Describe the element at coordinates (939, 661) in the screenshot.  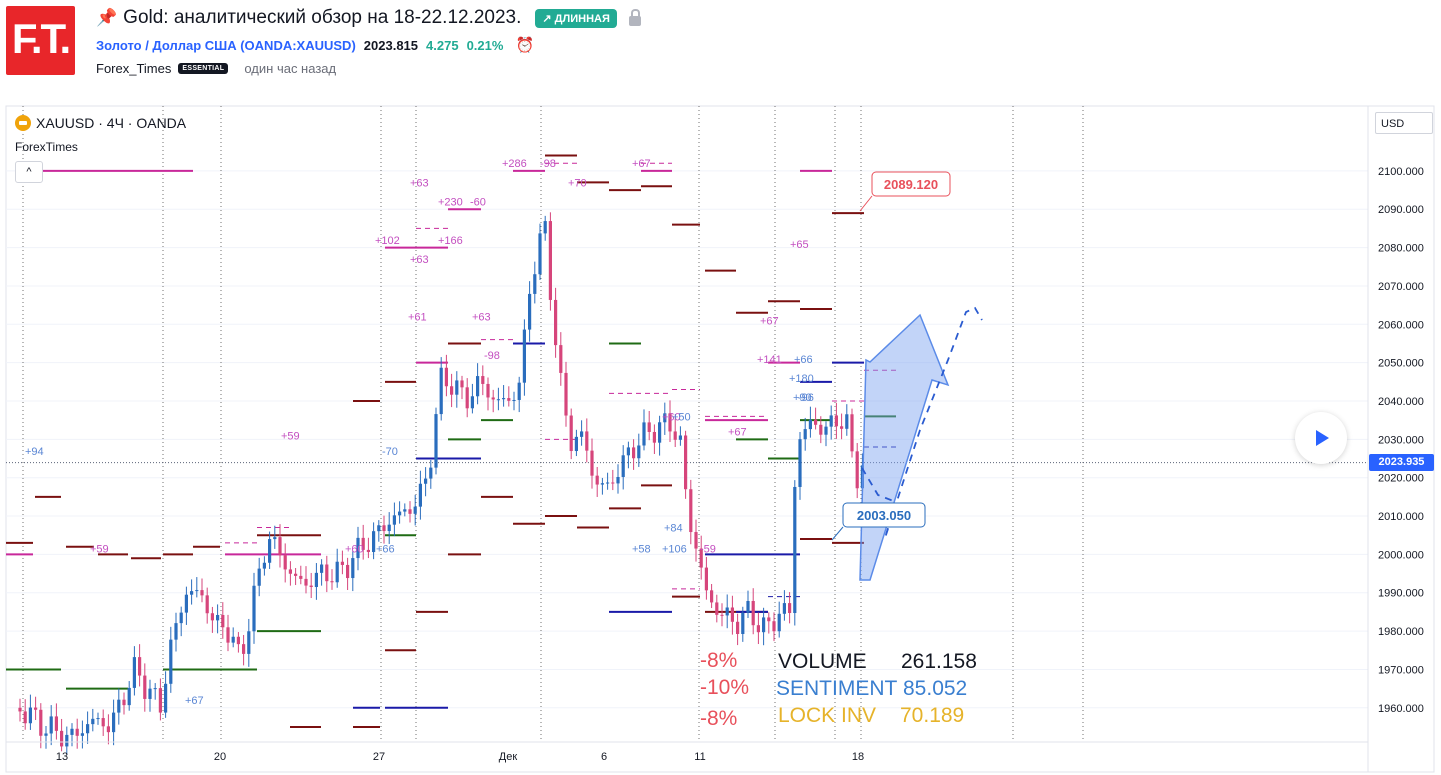
I see `volume-value: 261.158` at that location.